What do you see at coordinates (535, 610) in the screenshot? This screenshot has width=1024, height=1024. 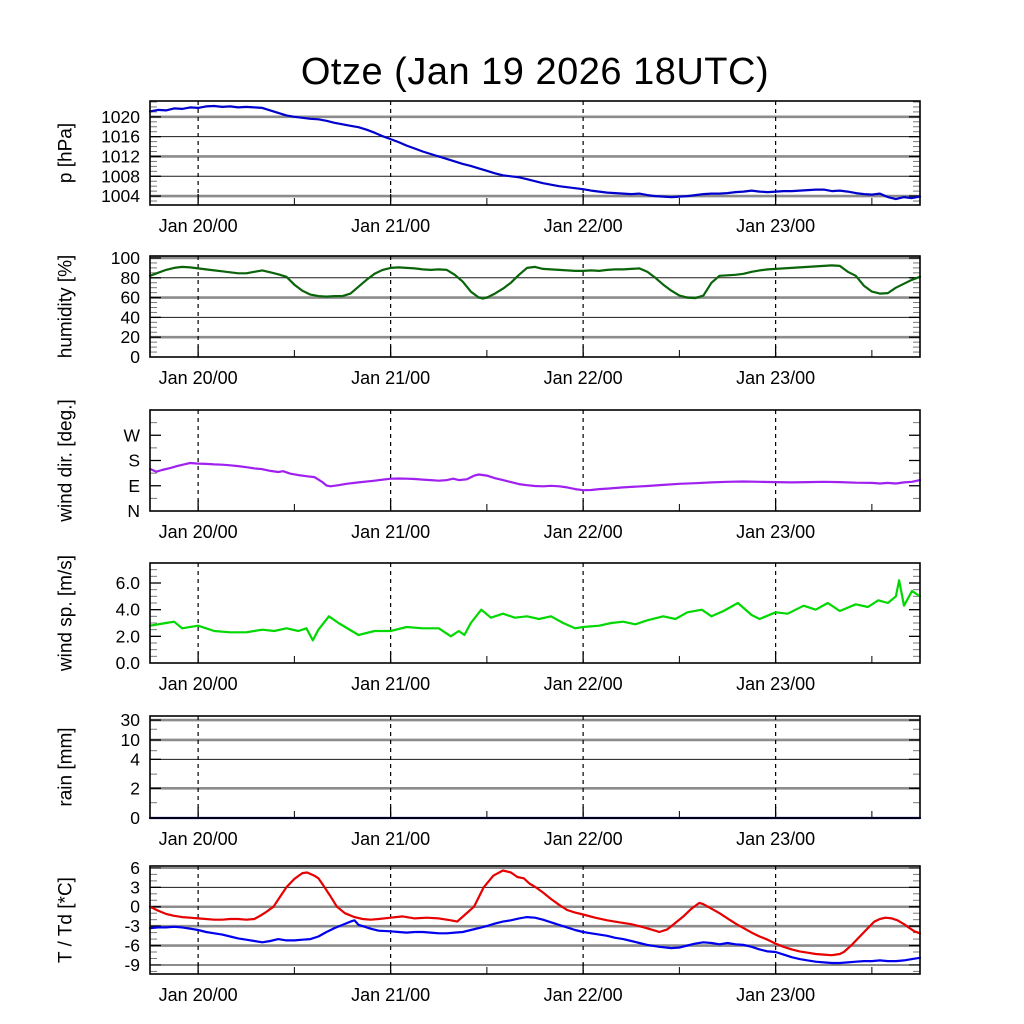 I see `series-wind_speed` at bounding box center [535, 610].